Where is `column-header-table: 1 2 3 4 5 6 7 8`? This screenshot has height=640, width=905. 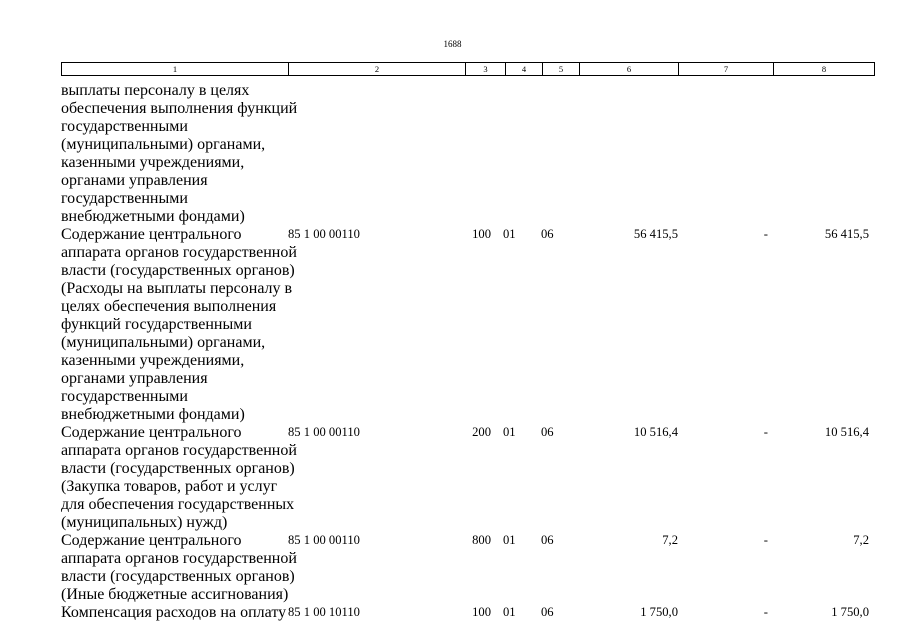 column-header-table: 1 2 3 4 5 6 7 8 is located at coordinates (468, 69).